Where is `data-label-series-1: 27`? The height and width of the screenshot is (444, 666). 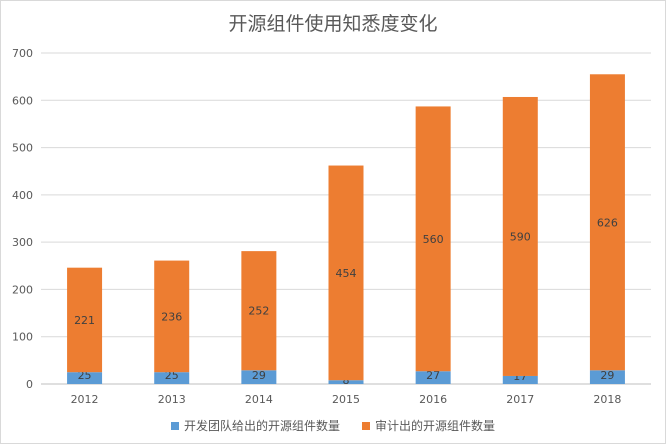 data-label-series-1: 27 is located at coordinates (433, 375).